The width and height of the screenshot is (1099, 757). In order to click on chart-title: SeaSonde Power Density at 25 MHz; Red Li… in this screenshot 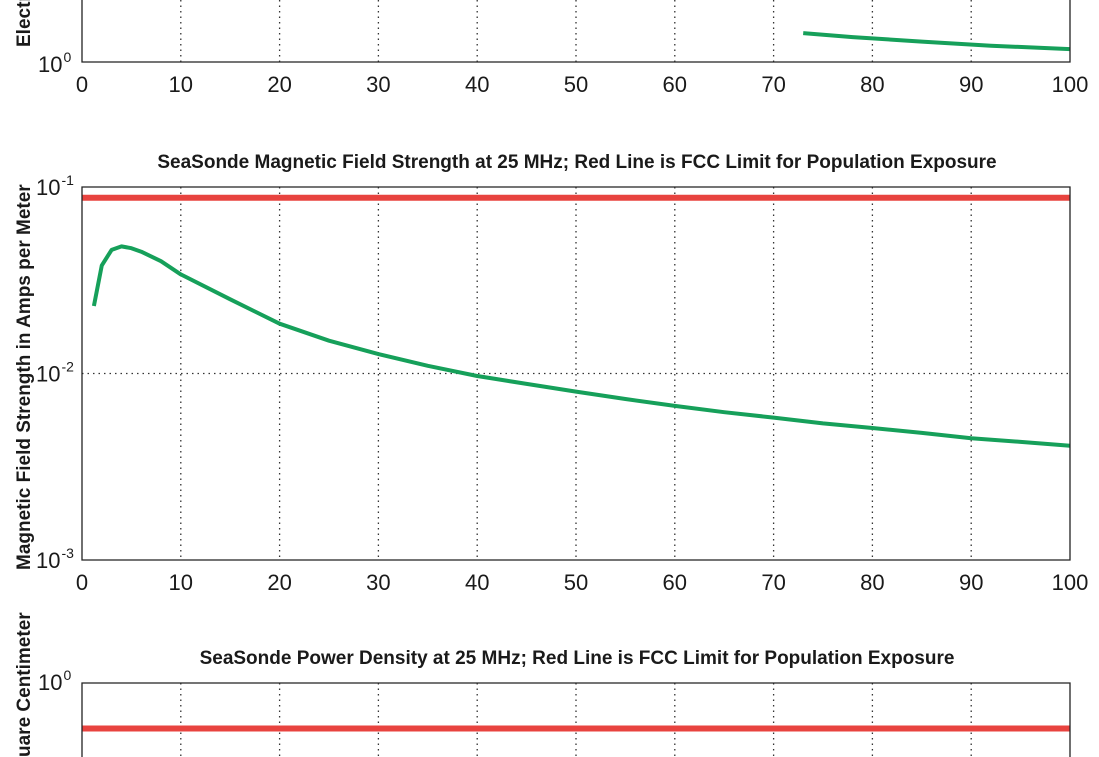, I will do `click(577, 658)`.